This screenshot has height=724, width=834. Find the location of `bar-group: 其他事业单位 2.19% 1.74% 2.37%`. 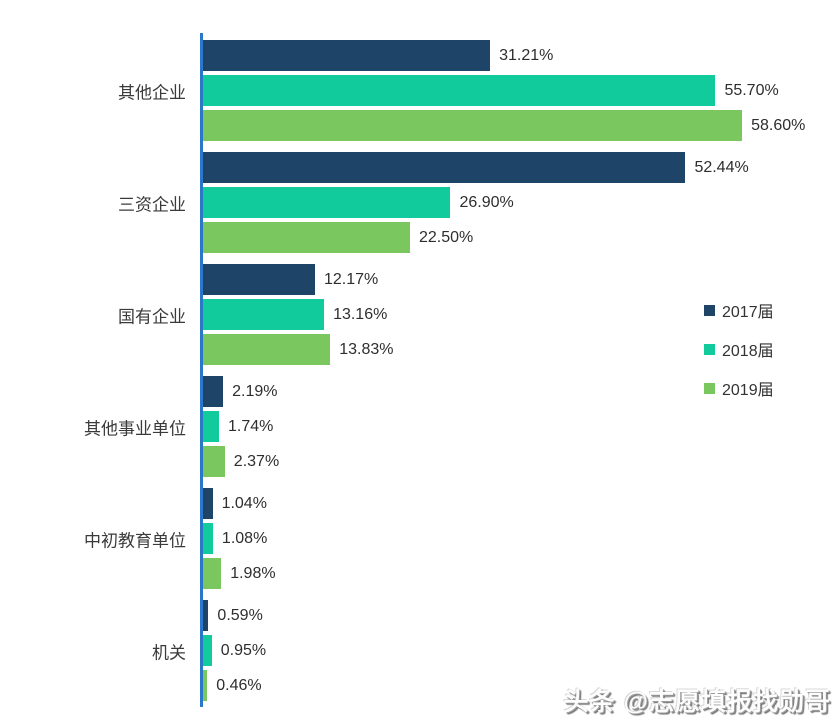

bar-group: 其他事业单位 2.19% 1.74% 2.37% is located at coordinates (444, 426).